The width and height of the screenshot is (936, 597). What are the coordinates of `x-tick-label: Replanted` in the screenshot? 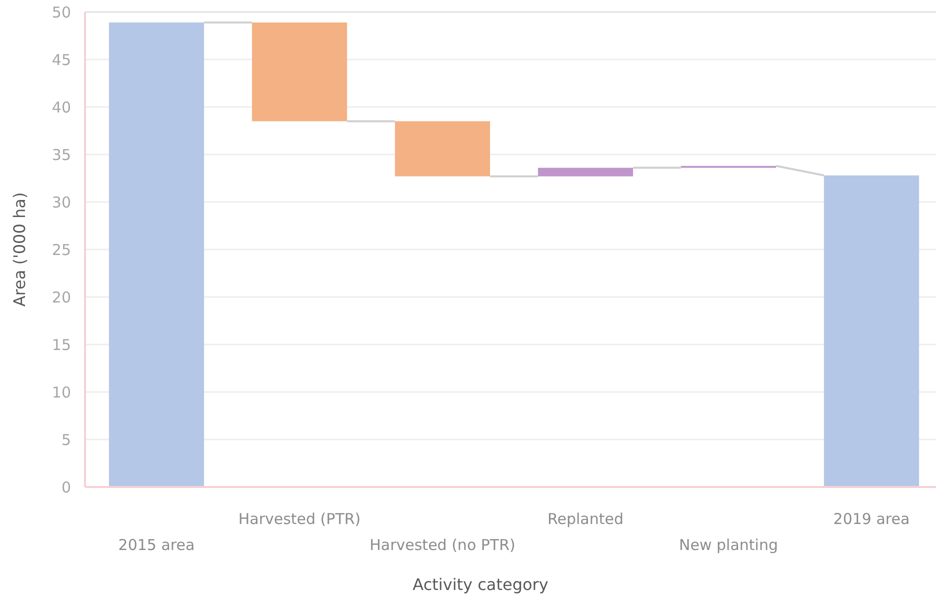 It's located at (586, 519).